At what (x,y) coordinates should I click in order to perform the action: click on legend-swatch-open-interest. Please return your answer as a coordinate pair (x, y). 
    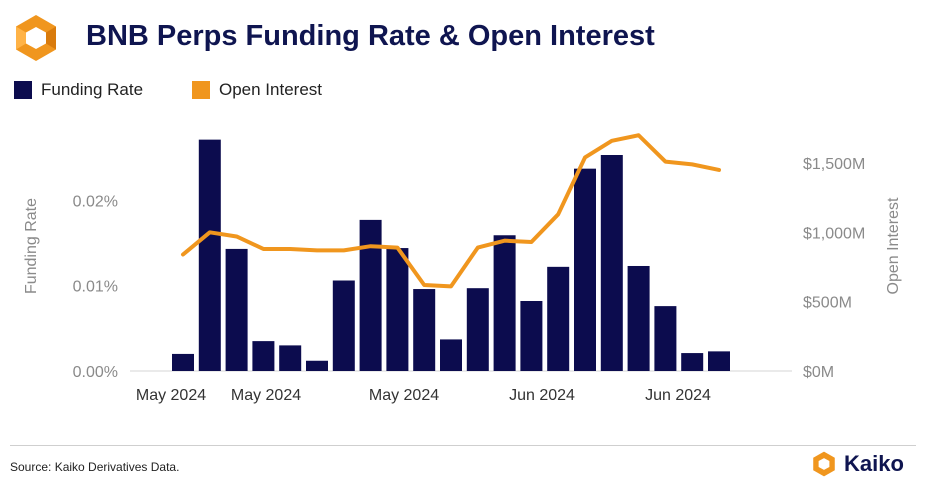
    Looking at the image, I should click on (201, 90).